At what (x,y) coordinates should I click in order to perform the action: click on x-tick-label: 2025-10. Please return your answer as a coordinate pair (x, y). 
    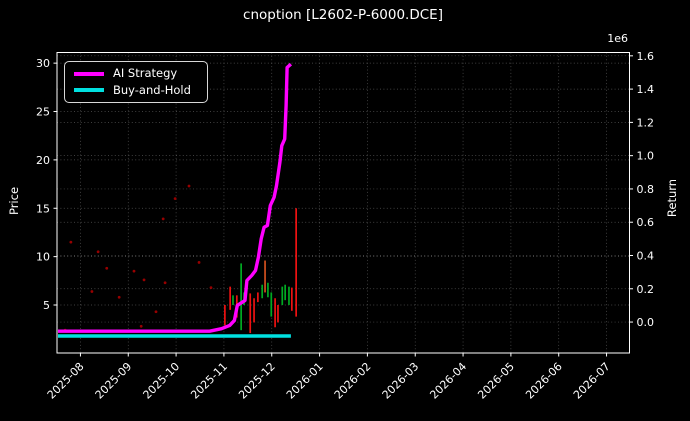
    Looking at the image, I should click on (162, 381).